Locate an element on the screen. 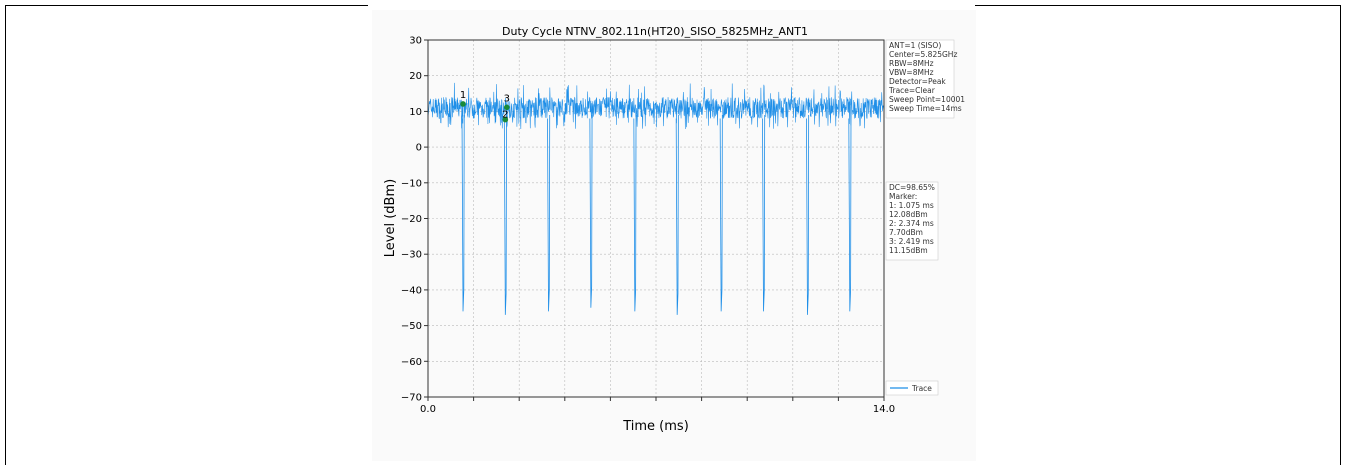 The height and width of the screenshot is (465, 1346). y-tick-label: −20 is located at coordinates (411, 219).